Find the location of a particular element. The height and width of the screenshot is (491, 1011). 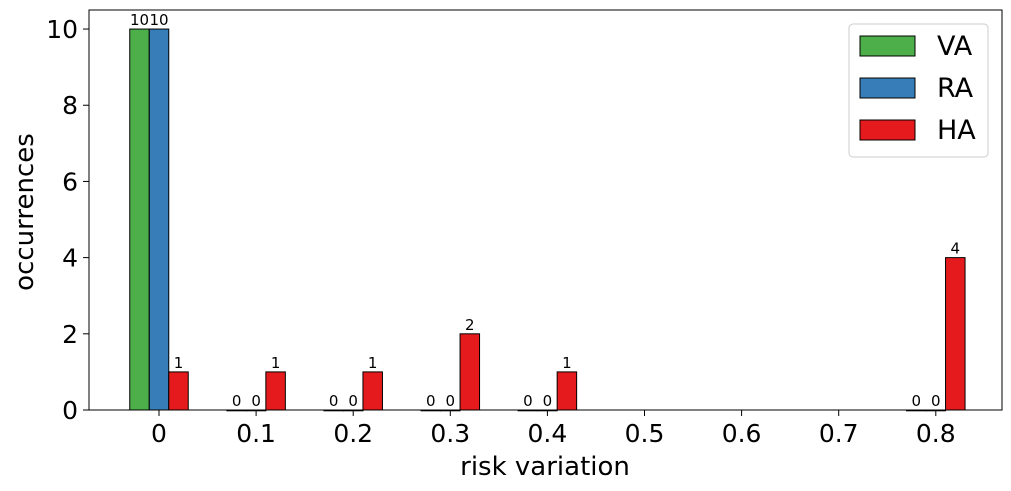

bar-label-va-0: 10 is located at coordinates (139, 20).